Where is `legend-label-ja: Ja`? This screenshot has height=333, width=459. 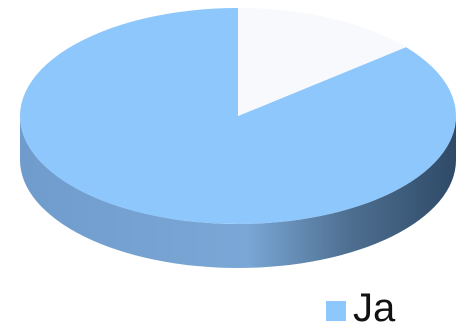 legend-label-ja: Ja is located at coordinates (374, 308).